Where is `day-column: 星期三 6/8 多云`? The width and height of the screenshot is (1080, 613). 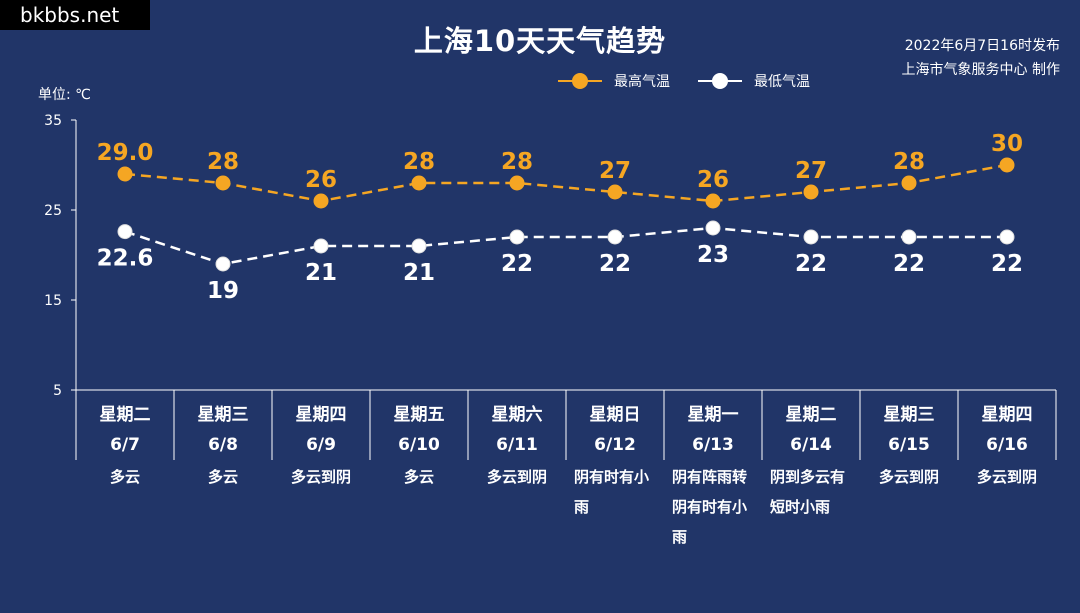
day-column: 星期三 6/8 多云 is located at coordinates (223, 476).